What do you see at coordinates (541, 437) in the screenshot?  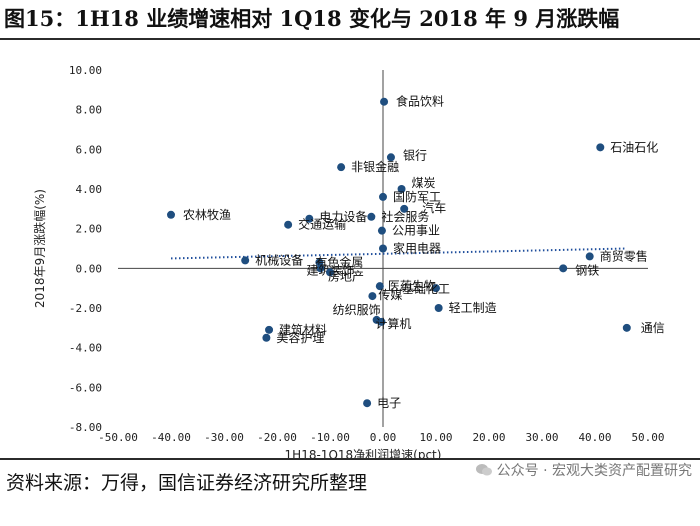 I see `x-tick-label: 30.00` at bounding box center [541, 437].